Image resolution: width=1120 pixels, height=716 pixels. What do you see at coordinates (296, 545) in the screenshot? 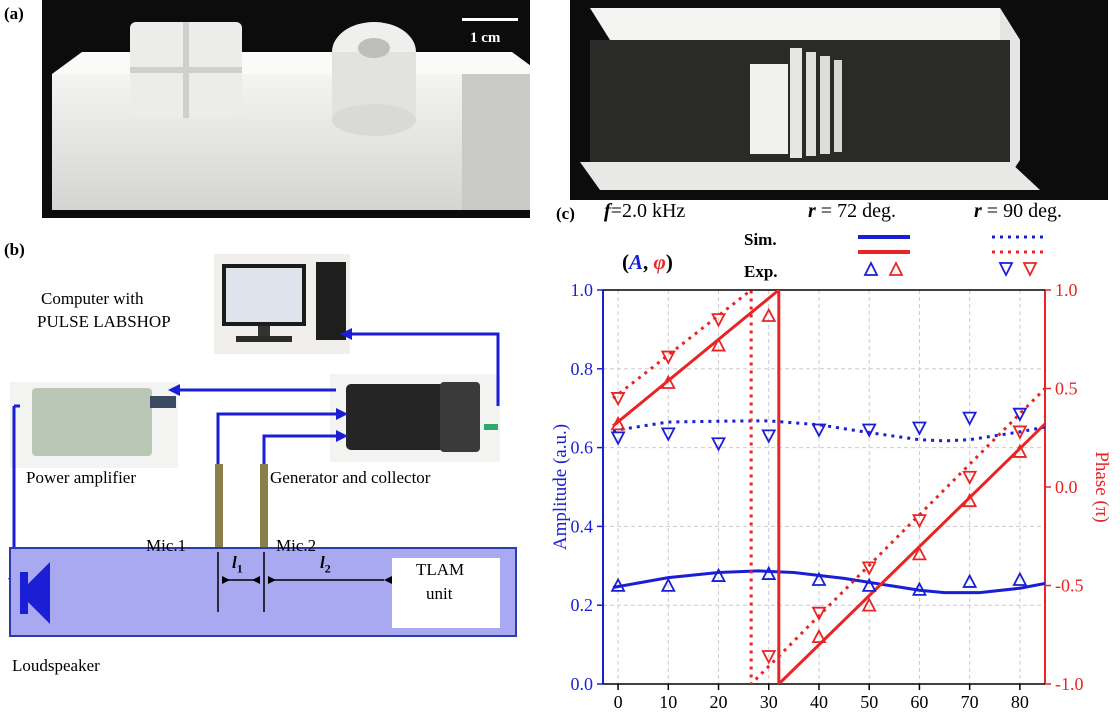
I see `mic2-label: Mic.2` at bounding box center [296, 545].